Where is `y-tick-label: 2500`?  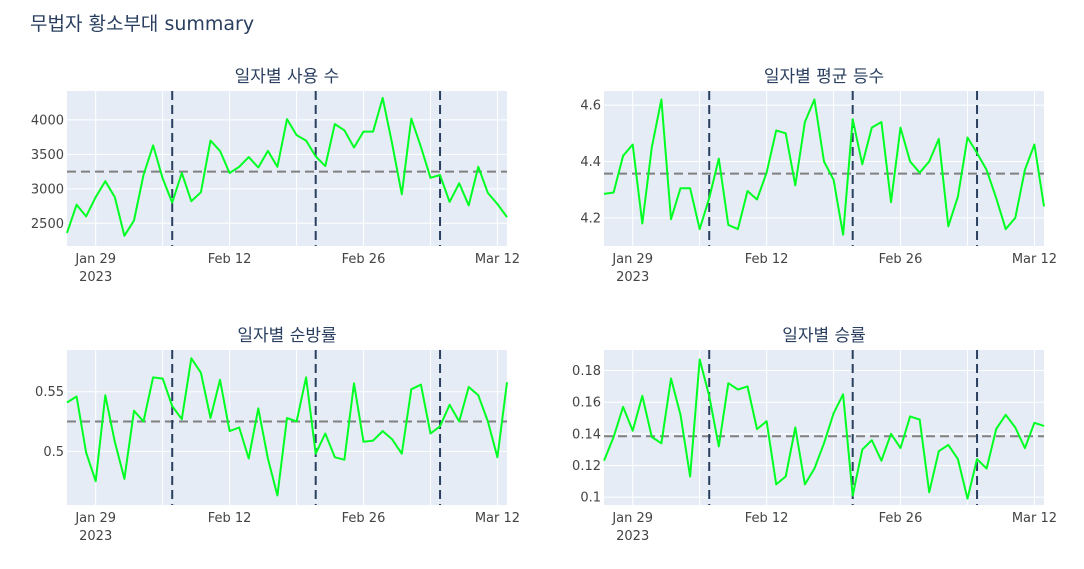
y-tick-label: 2500 is located at coordinates (47, 224).